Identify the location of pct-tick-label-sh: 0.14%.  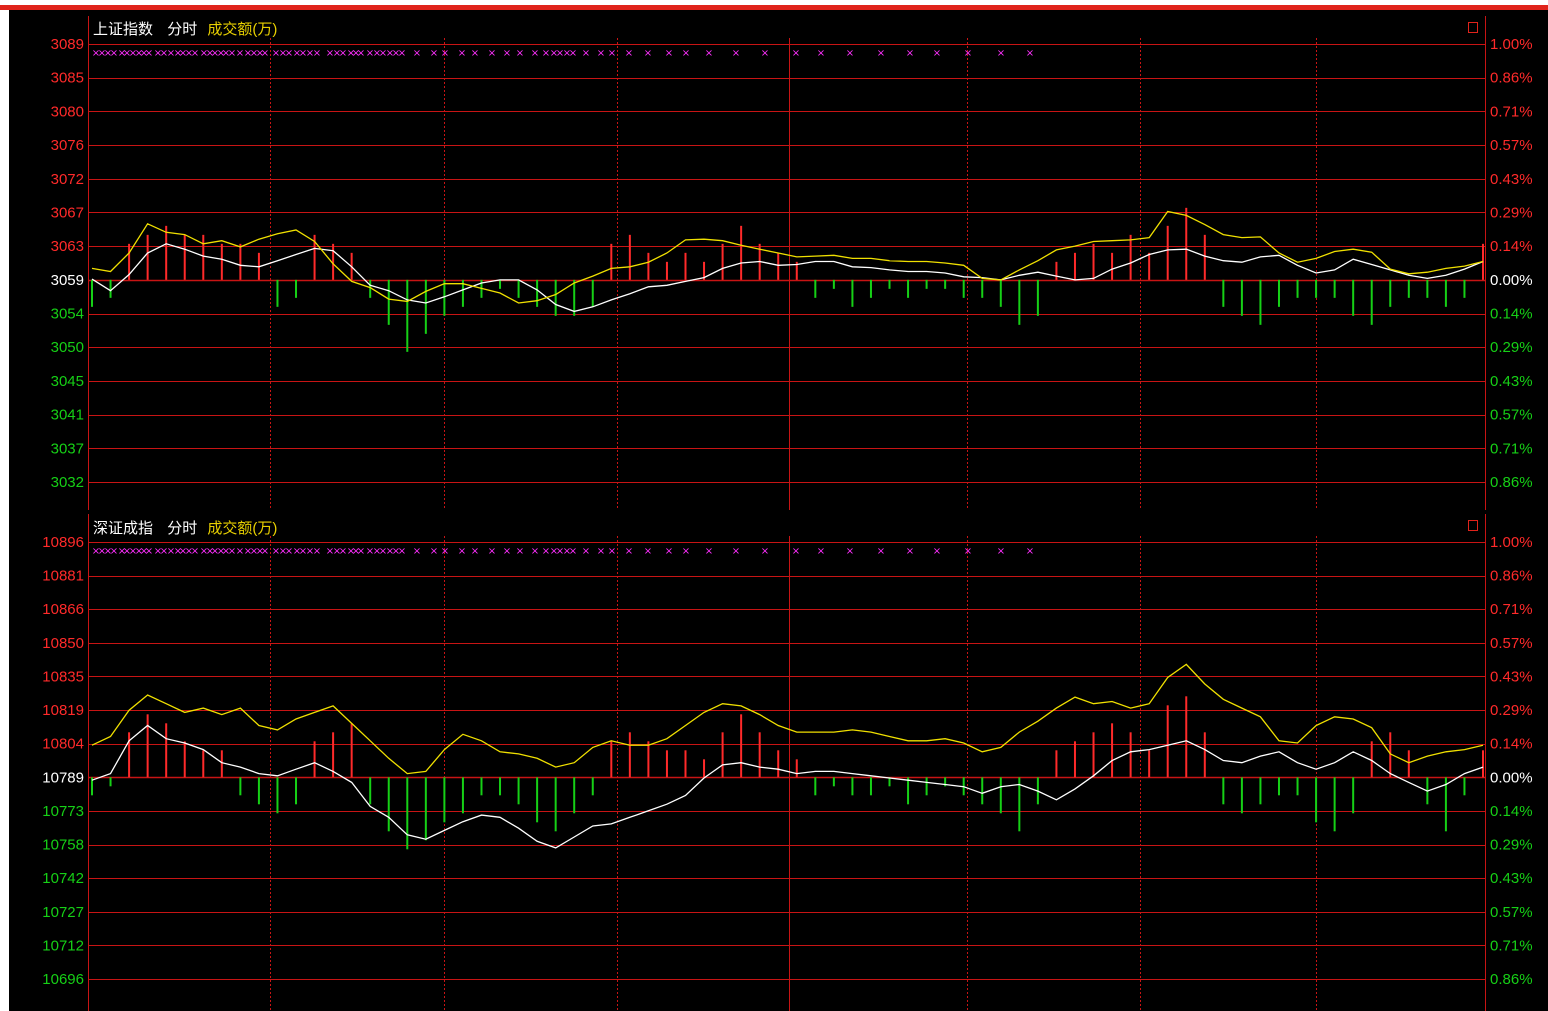
(1511, 246).